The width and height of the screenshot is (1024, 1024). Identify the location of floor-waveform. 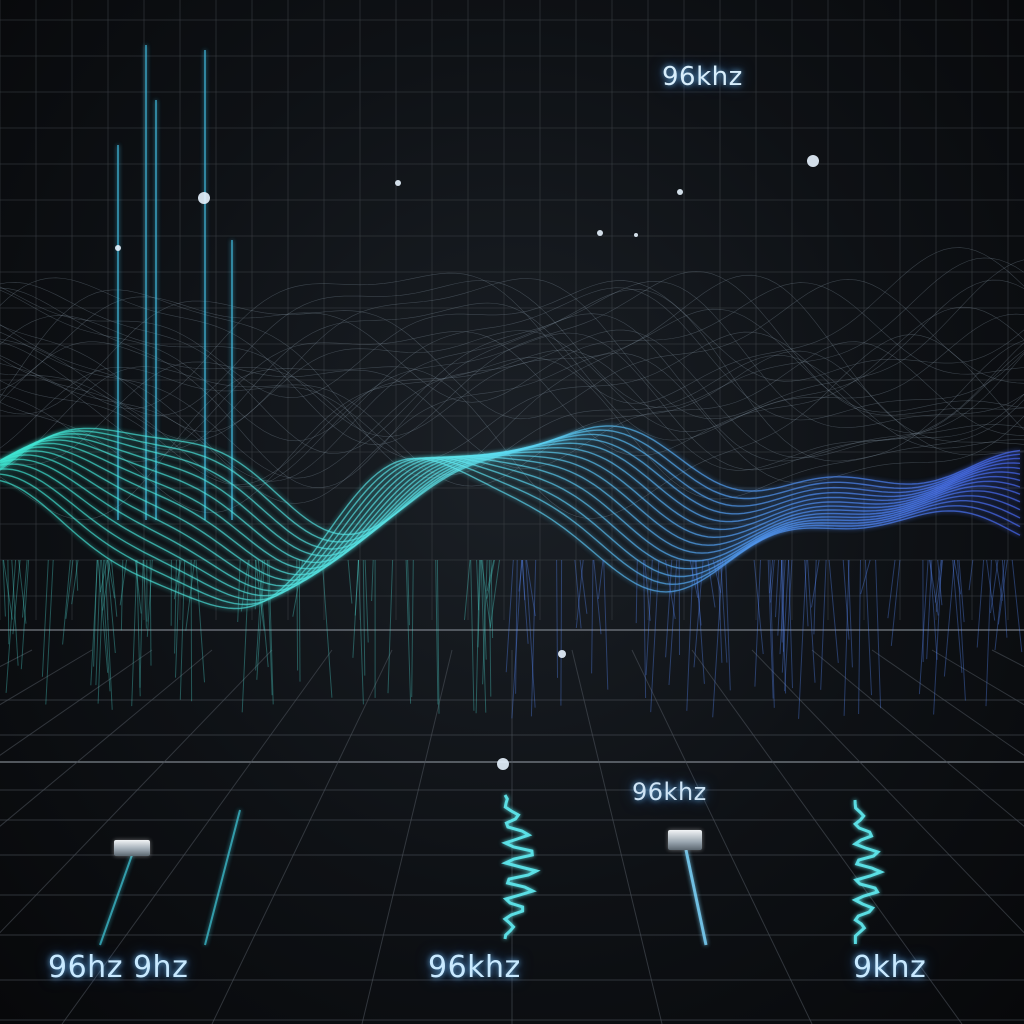
(868, 871).